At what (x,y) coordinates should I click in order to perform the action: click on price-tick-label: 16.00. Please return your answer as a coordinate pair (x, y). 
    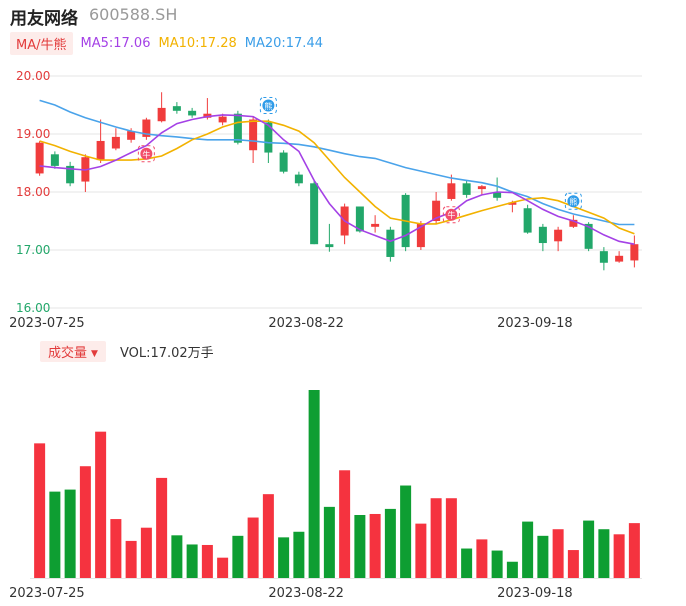
    Looking at the image, I should click on (33, 308).